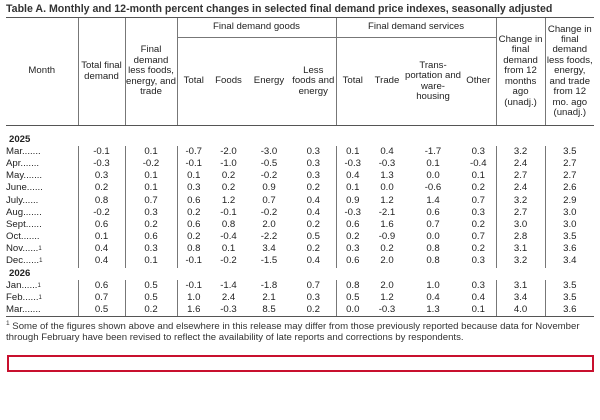 The height and width of the screenshot is (420, 600). What do you see at coordinates (101, 200) in the screenshot?
I see `cell-total-final-demand: 0.8` at bounding box center [101, 200].